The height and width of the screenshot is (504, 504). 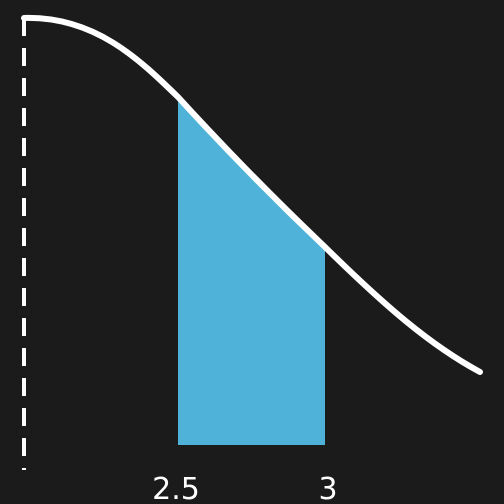 I want to click on tick-label-right: 3, so click(x=327, y=488).